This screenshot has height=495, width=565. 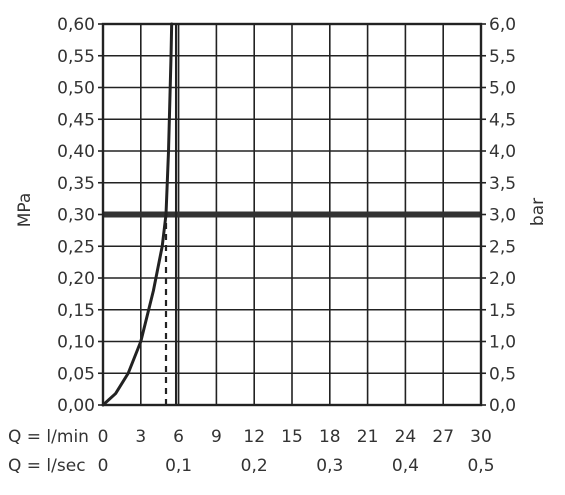 I want to click on y-tick-label-right: 3,5, so click(x=502, y=184).